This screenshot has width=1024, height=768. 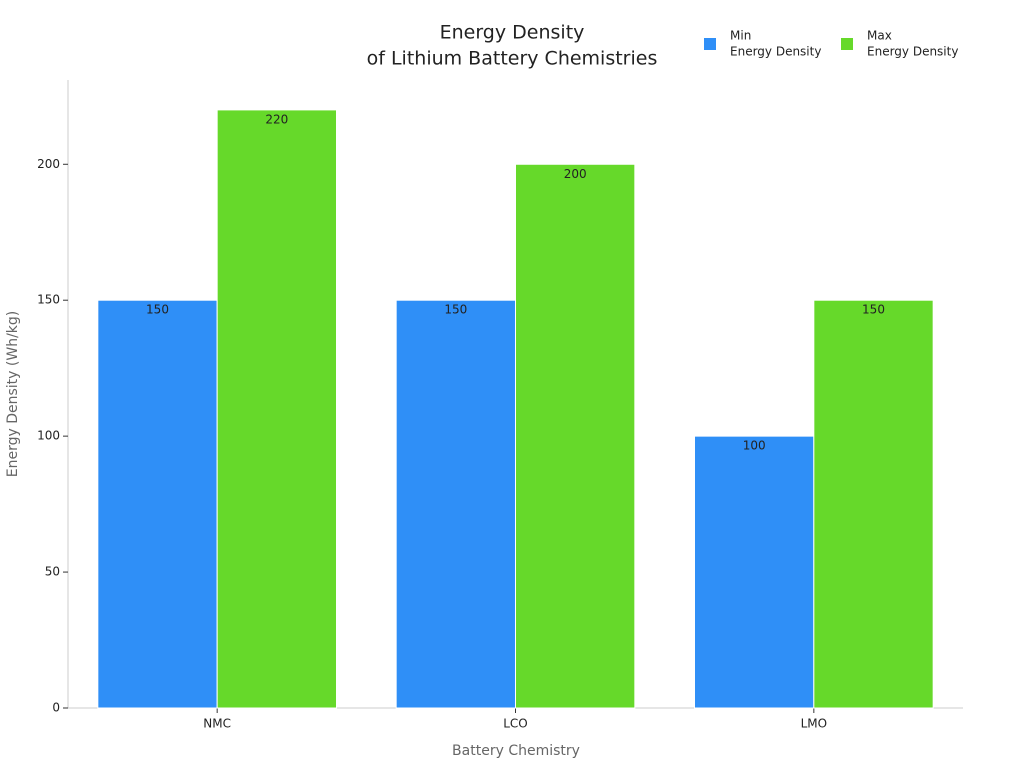 I want to click on x-tick-label: LCO, so click(x=515, y=724).